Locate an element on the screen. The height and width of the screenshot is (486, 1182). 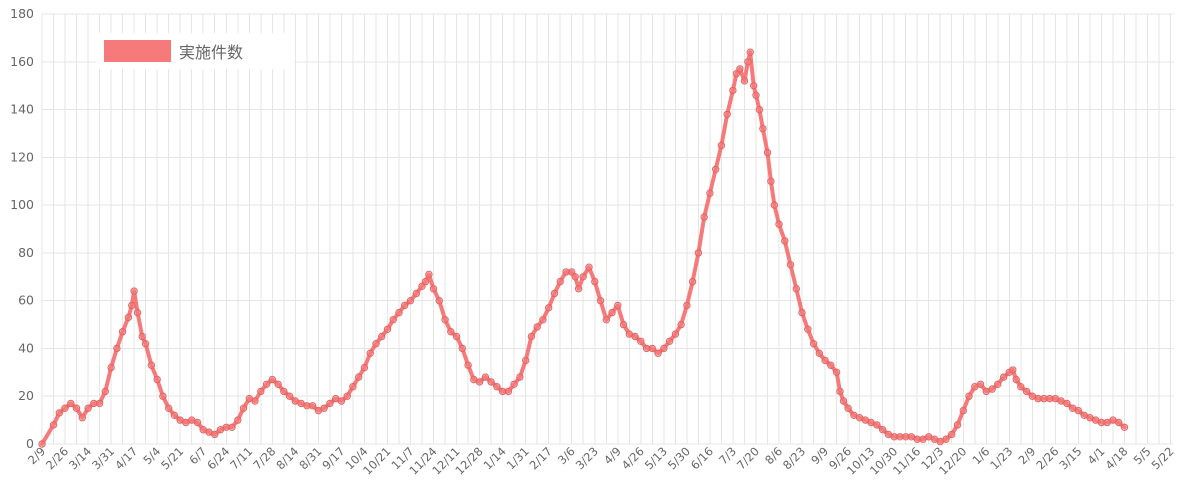
legend: 実施件数 is located at coordinates (195, 51).